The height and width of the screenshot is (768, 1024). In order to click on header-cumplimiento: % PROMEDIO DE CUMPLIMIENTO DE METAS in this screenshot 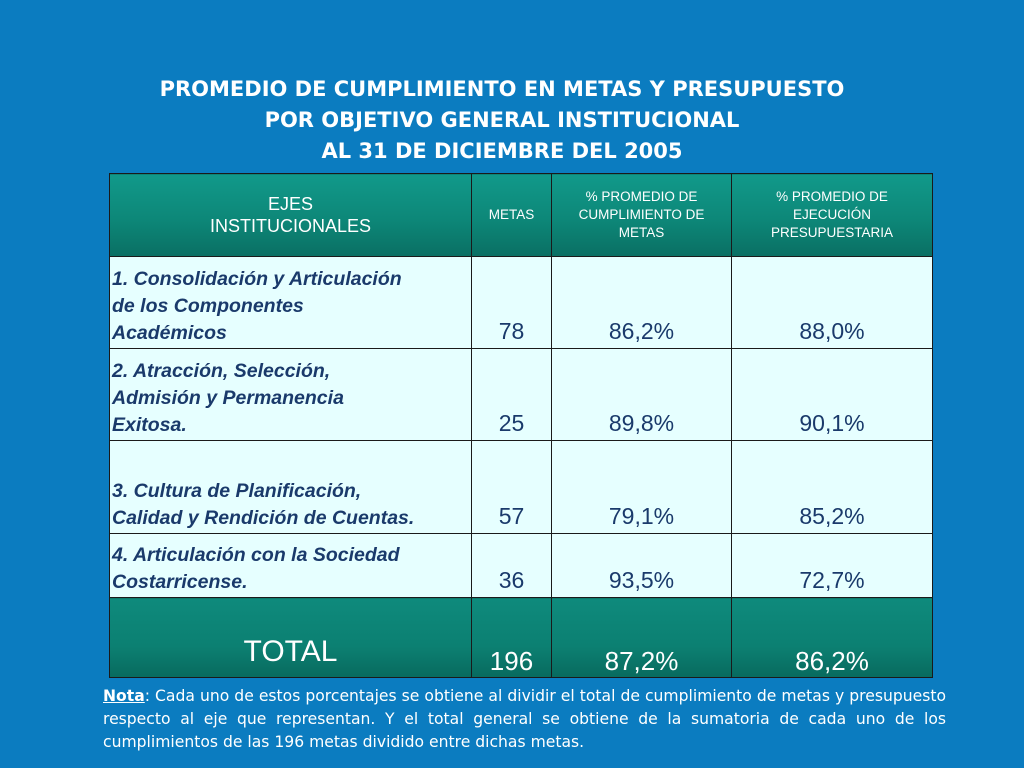, I will do `click(641, 215)`.